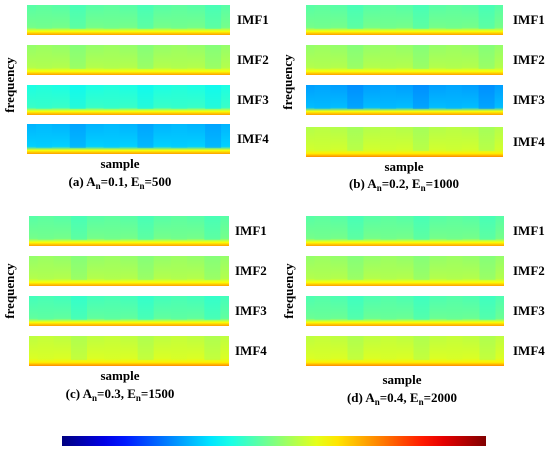 This screenshot has height=450, width=550. What do you see at coordinates (425, 291) in the screenshot?
I see `panel-d-imfs: IMF1 IMF2 IMF3 IMF4` at bounding box center [425, 291].